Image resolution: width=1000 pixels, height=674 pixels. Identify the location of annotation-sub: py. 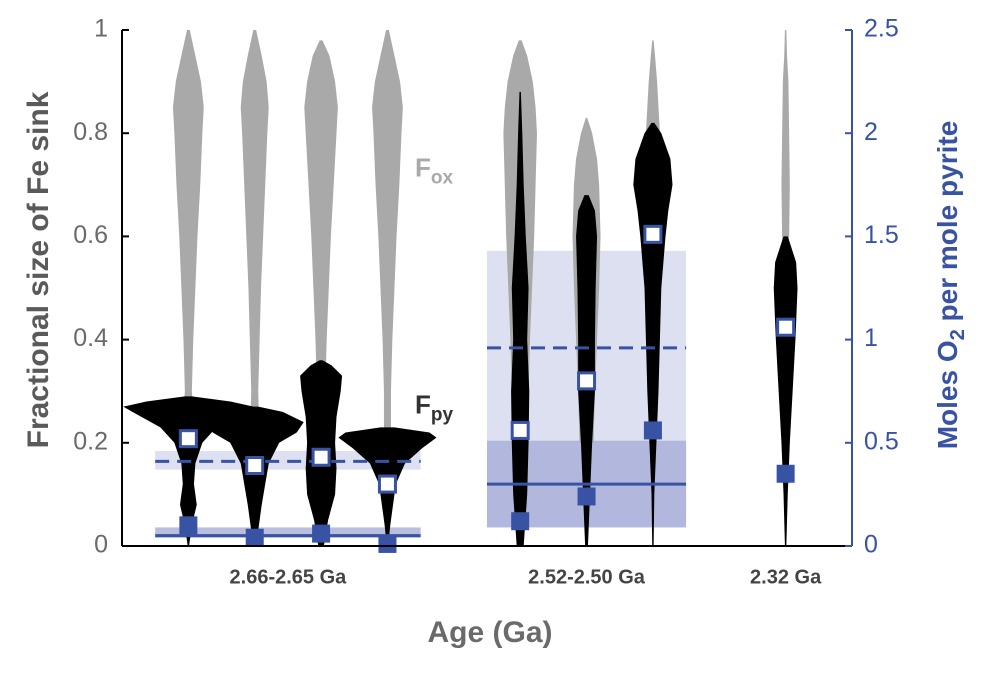
(442, 415).